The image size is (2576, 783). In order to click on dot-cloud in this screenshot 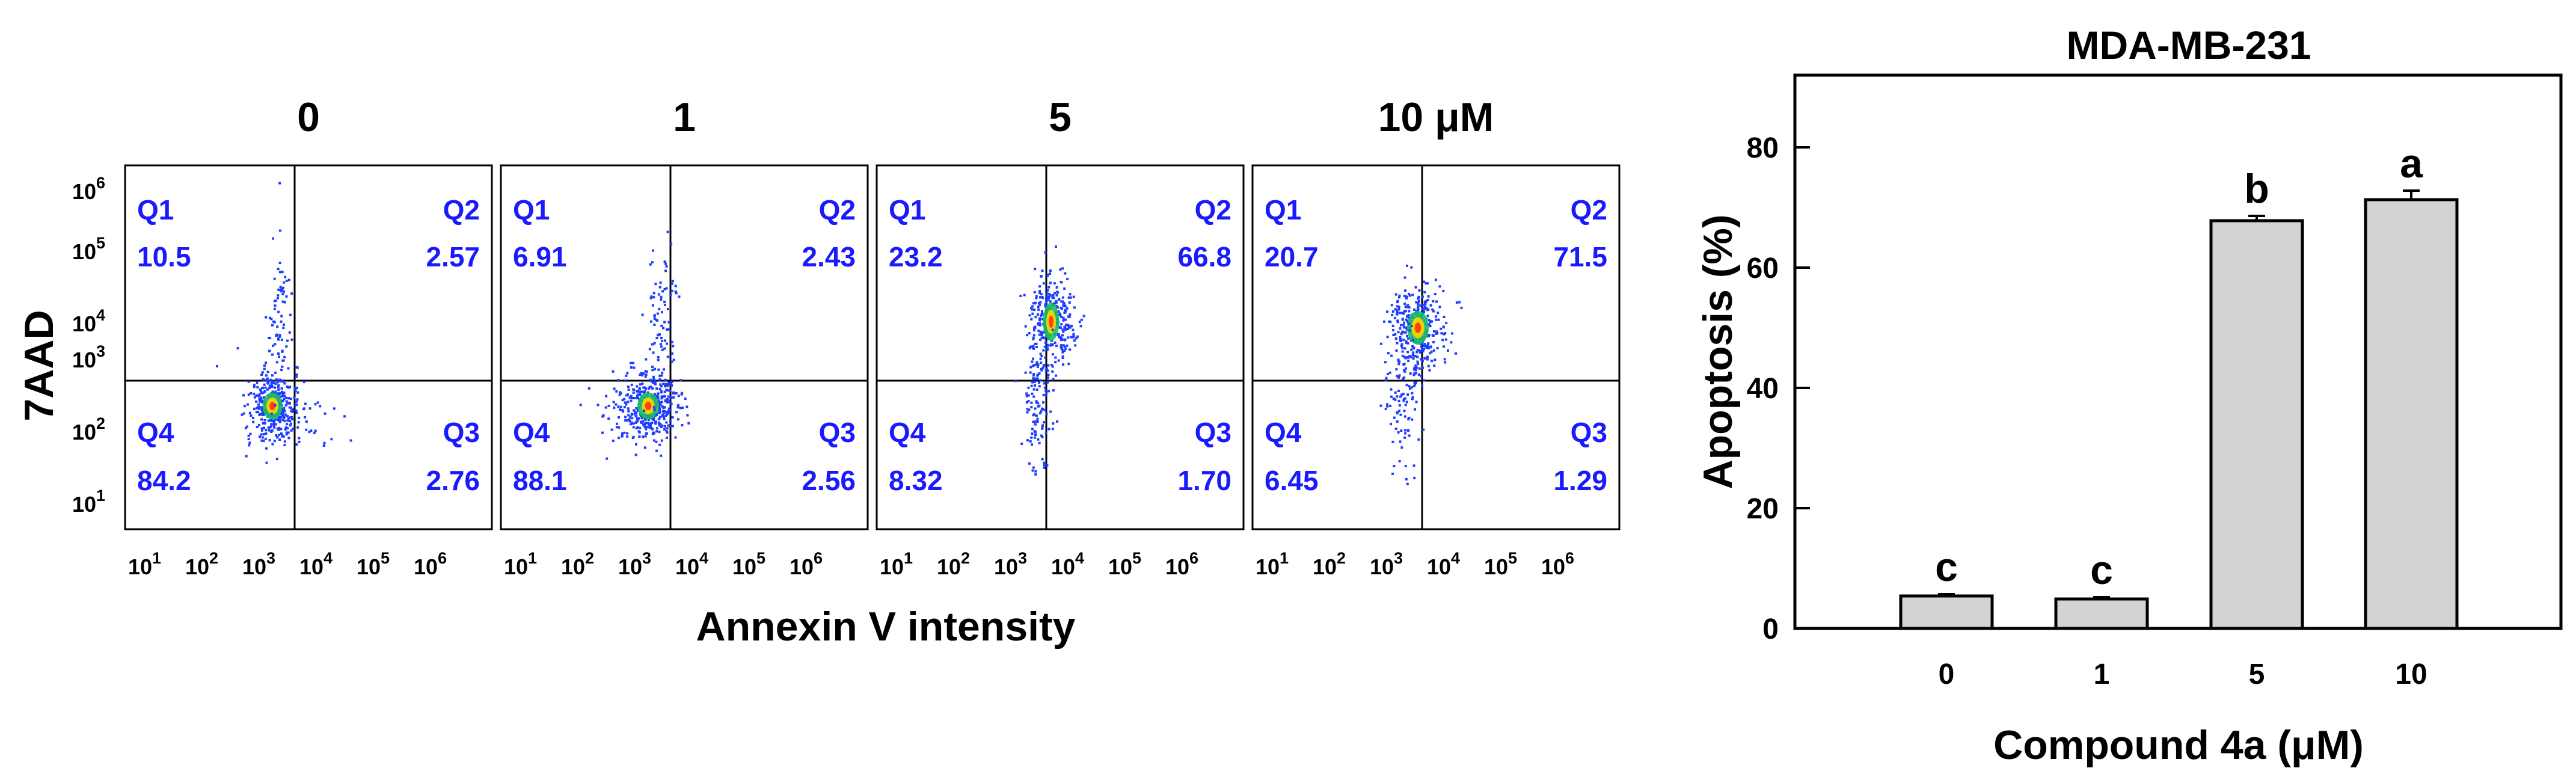, I will do `click(1421, 375)`.